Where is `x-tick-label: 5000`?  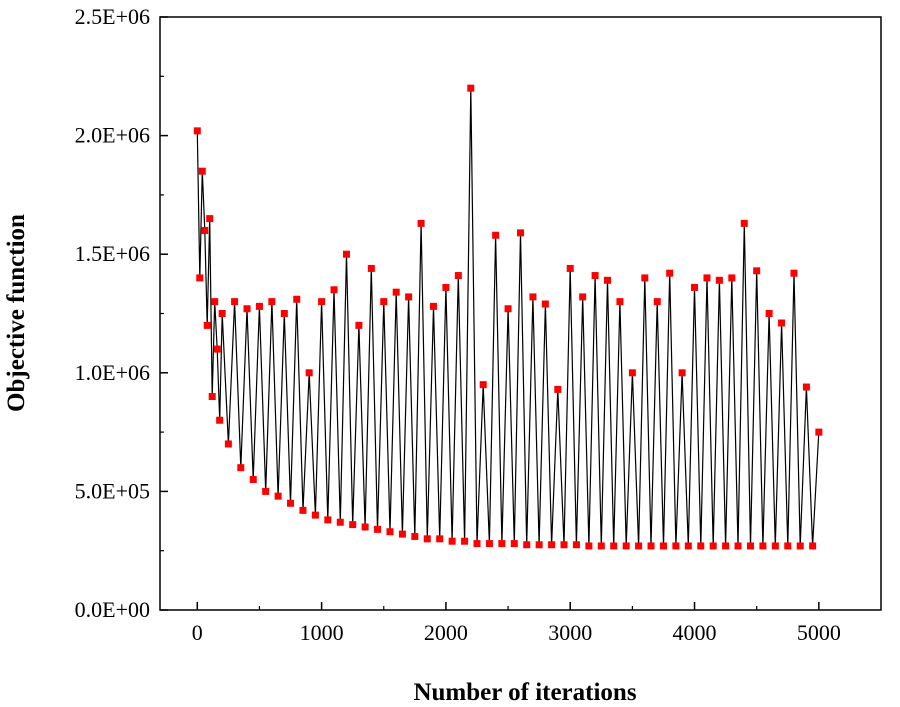
x-tick-label: 5000 is located at coordinates (819, 632).